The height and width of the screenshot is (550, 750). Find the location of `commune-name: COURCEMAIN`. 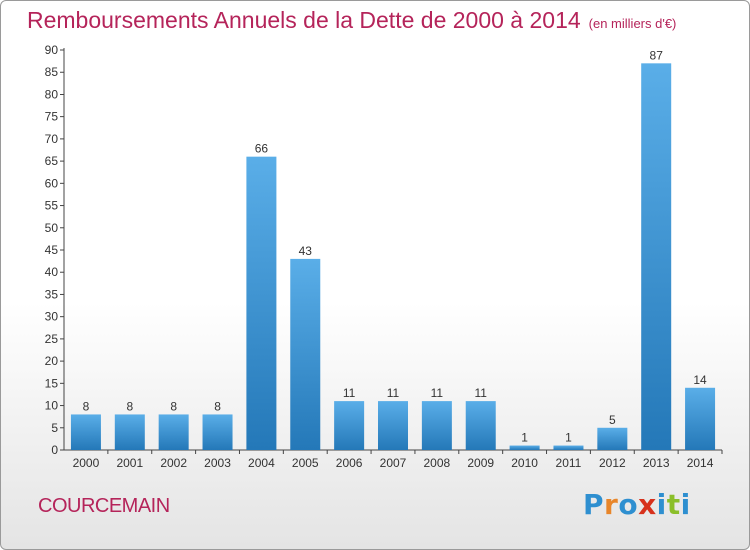

commune-name: COURCEMAIN is located at coordinates (104, 506).